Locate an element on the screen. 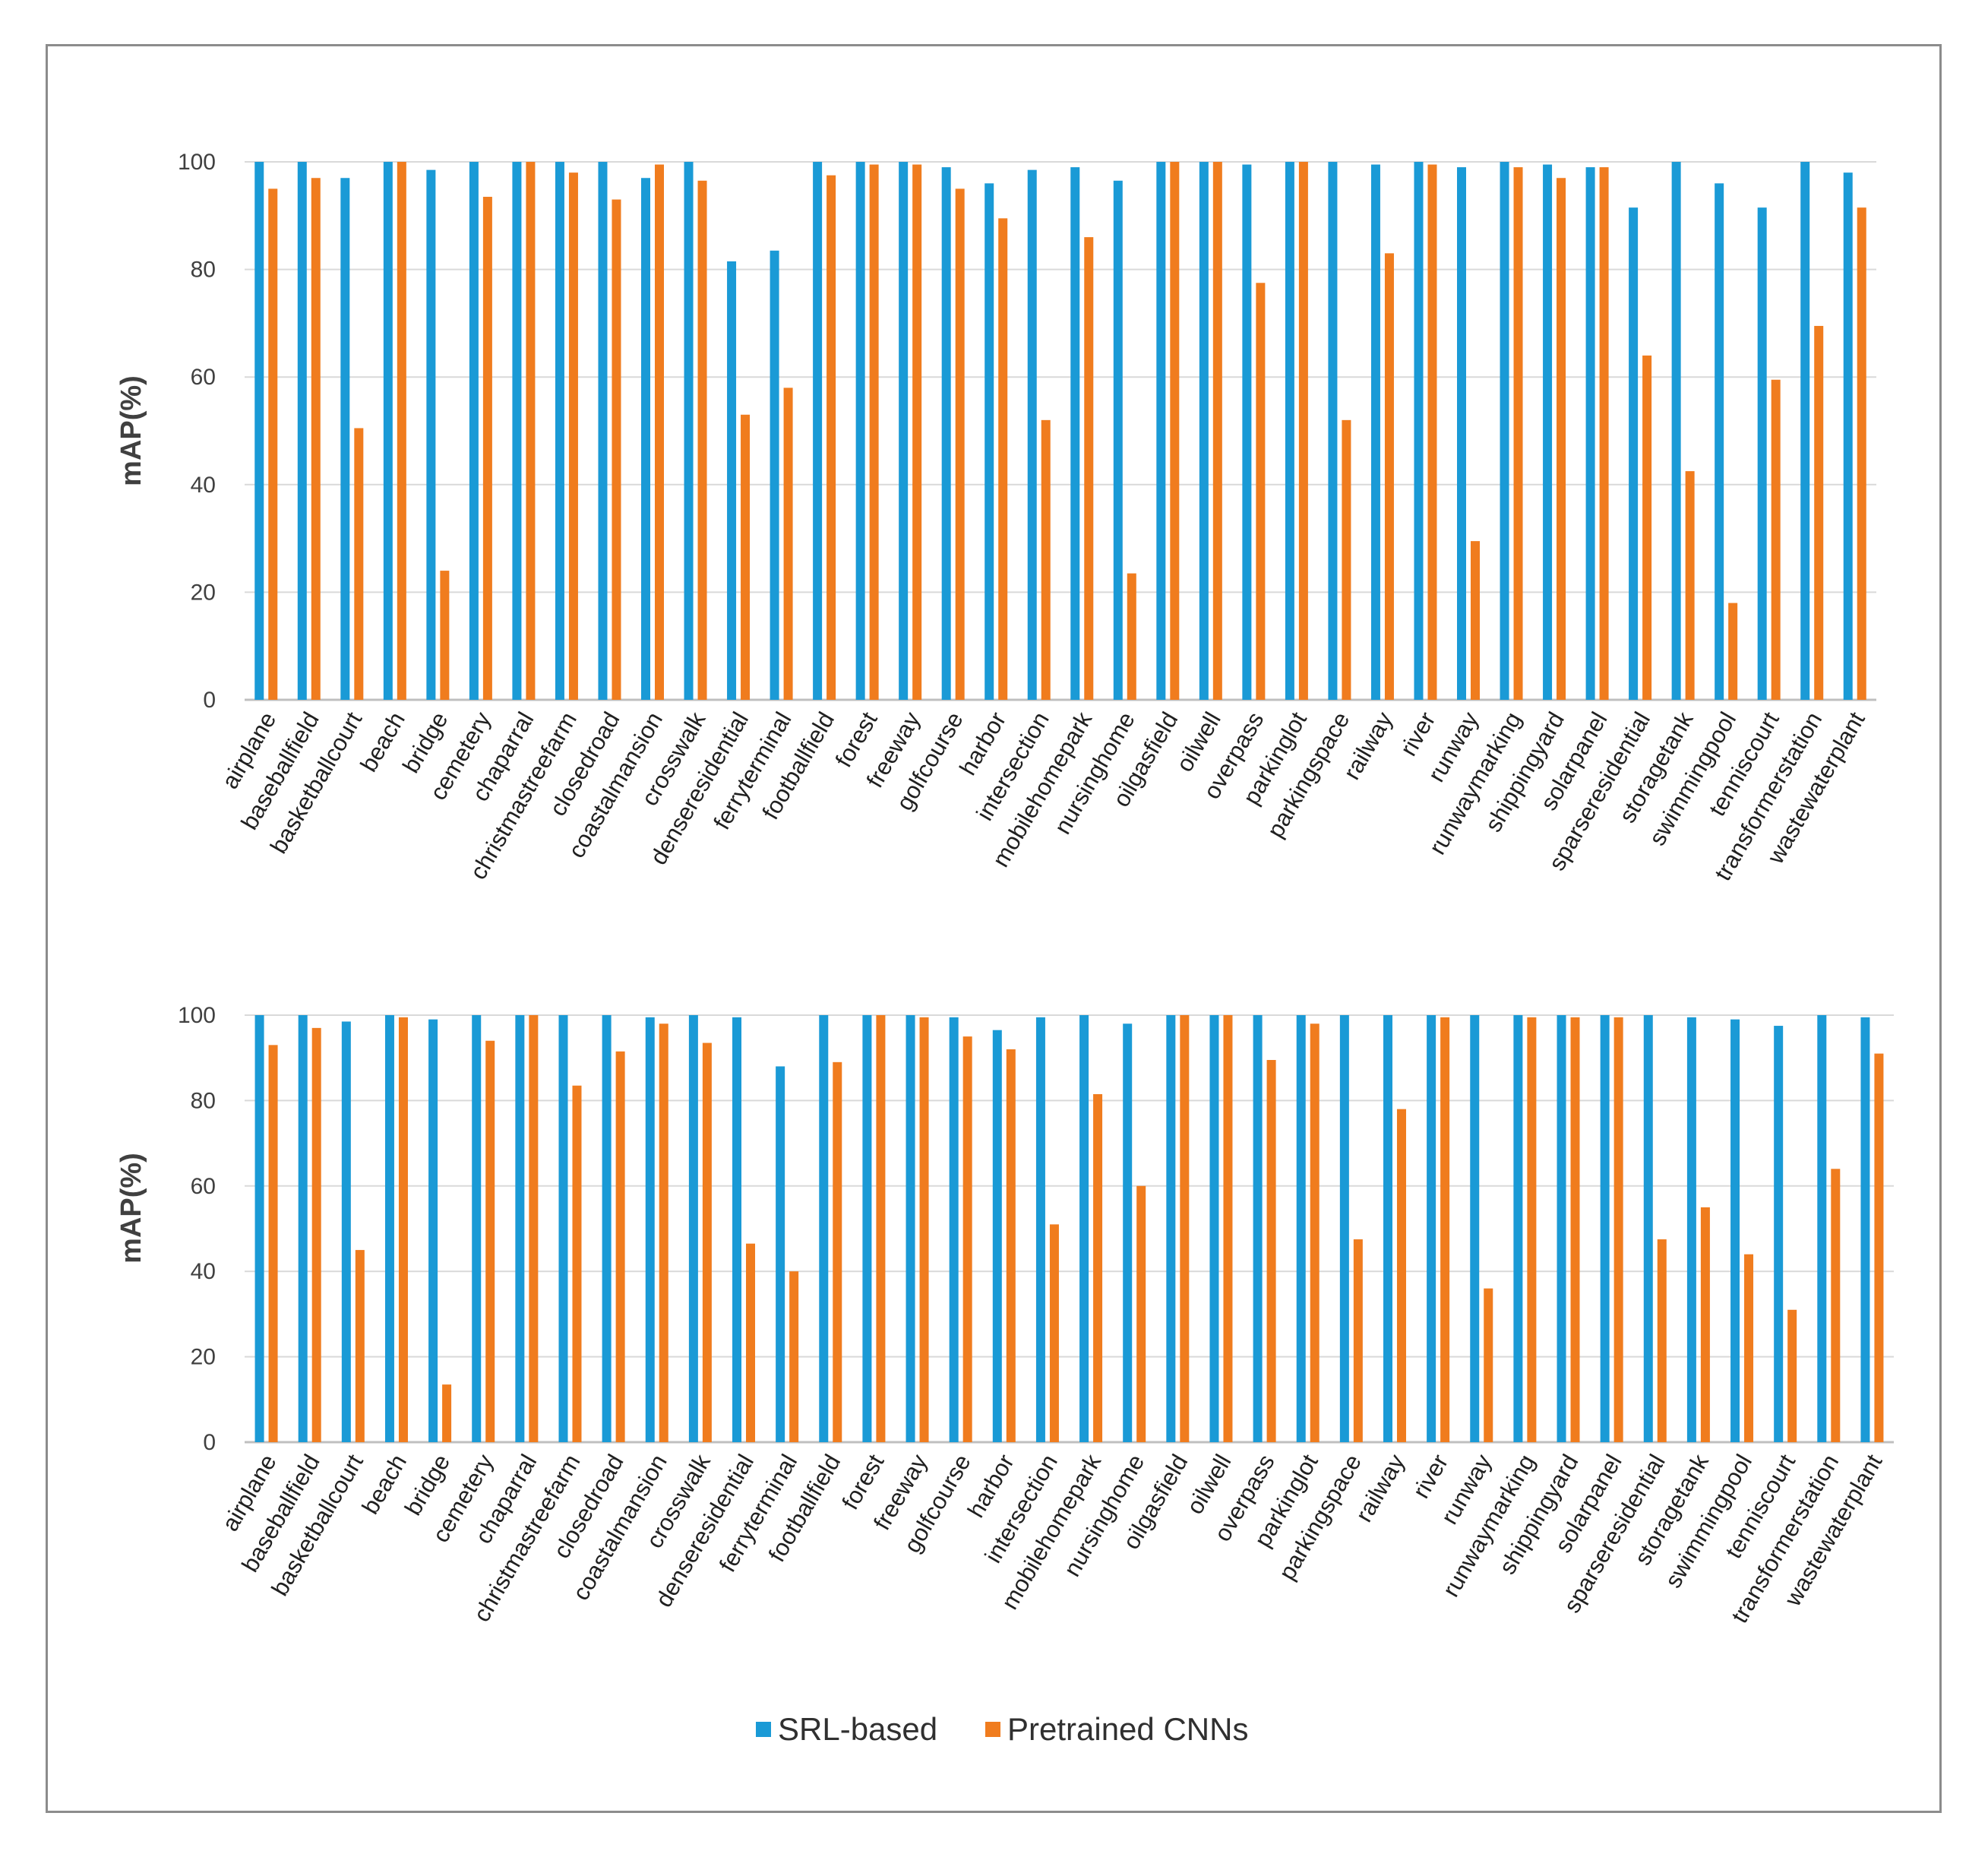  bar-srl-based-golfcourse is located at coordinates (946, 433).